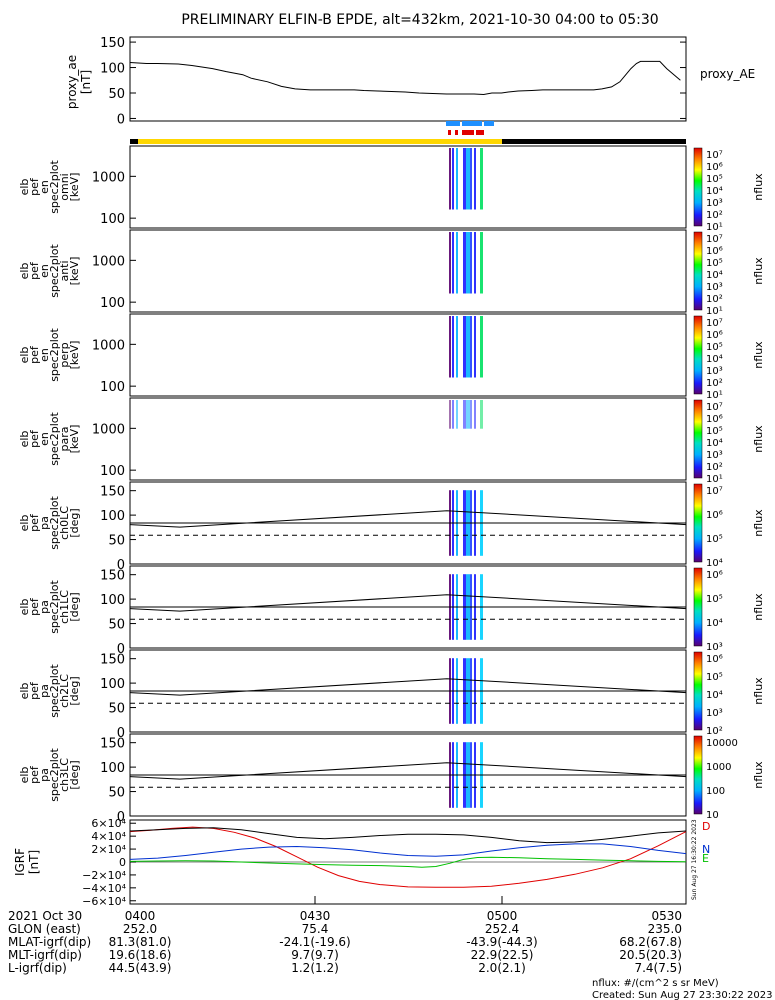 The height and width of the screenshot is (1000, 775). I want to click on panel-ylabel: omni, so click(64, 186).